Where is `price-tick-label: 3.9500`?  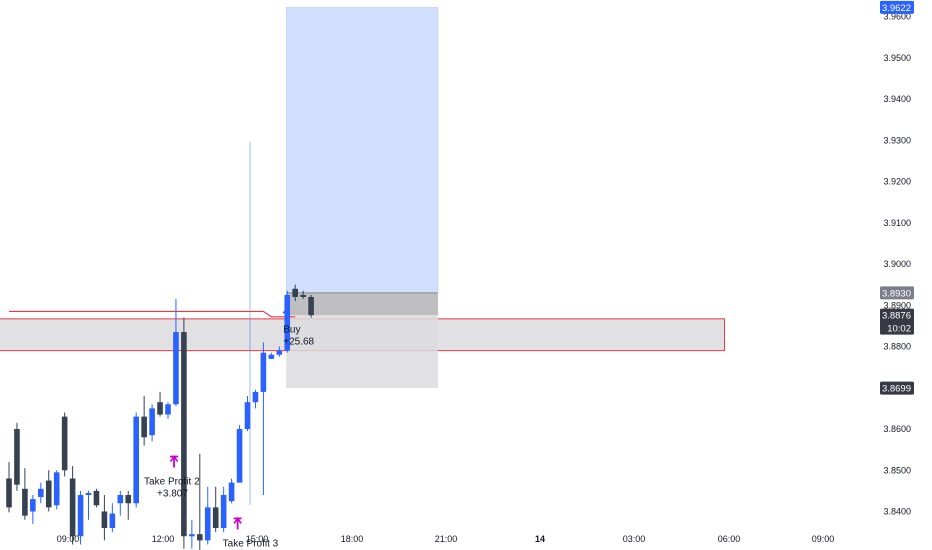
price-tick-label: 3.9500 is located at coordinates (897, 58).